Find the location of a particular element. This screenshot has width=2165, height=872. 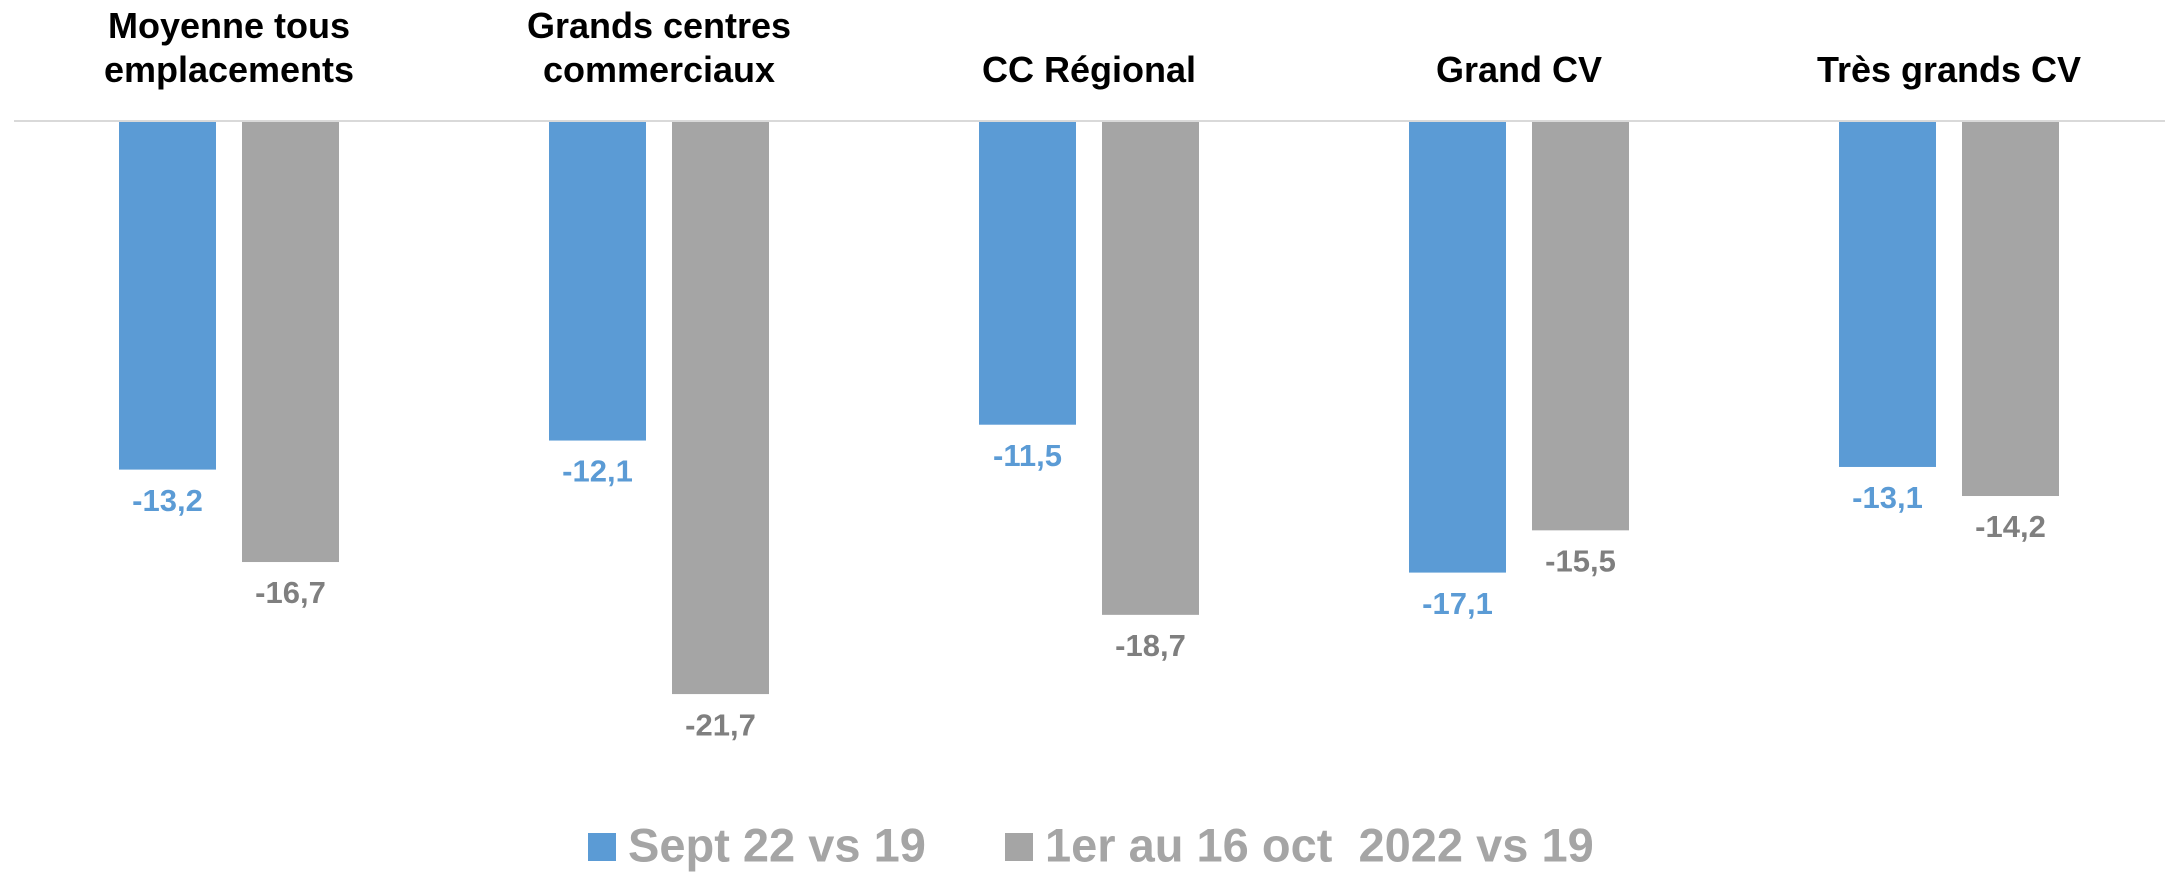

legend-label: Sept 22 vs 19 is located at coordinates (777, 844).